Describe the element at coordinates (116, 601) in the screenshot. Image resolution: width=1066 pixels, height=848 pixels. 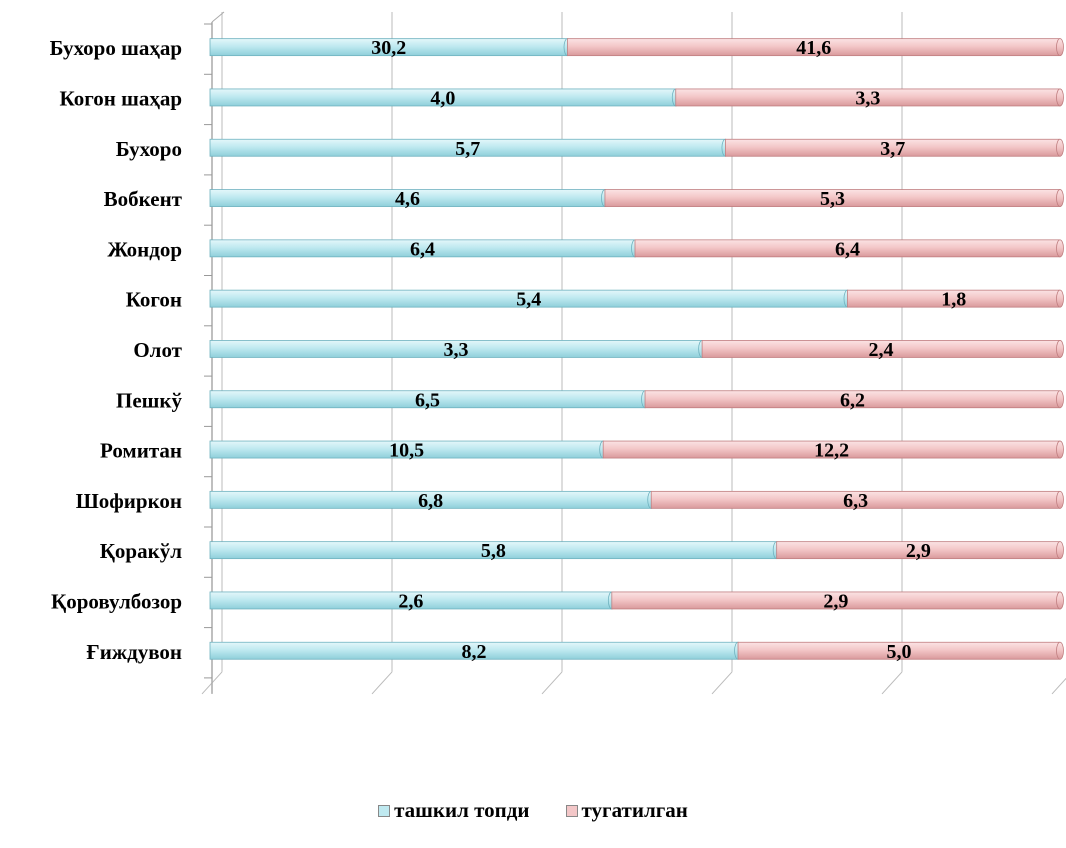
I see `category-label: Қоровулбозор` at that location.